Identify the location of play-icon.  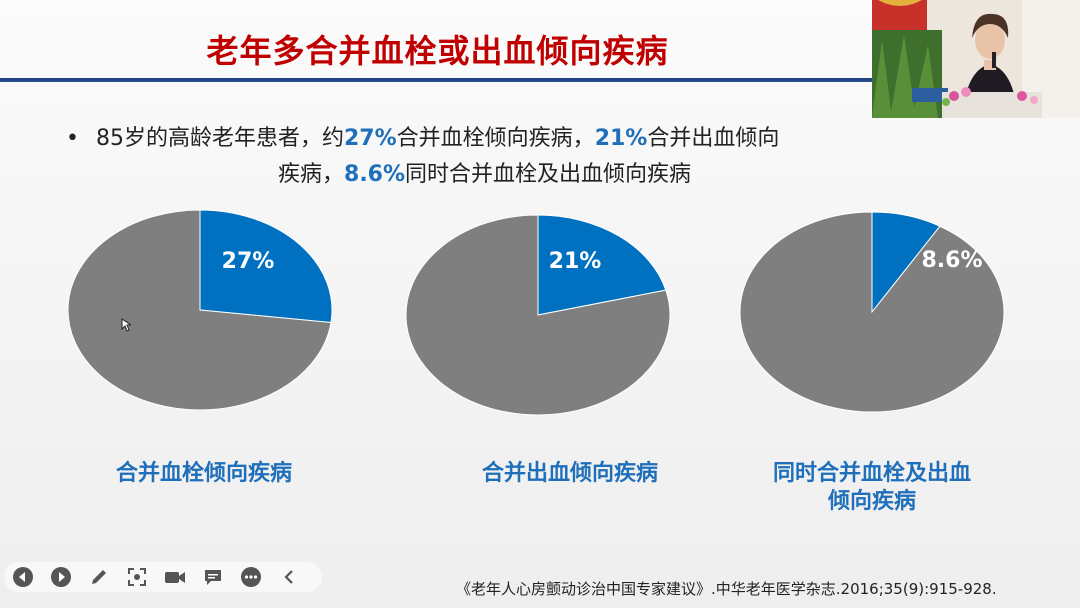
(61, 577).